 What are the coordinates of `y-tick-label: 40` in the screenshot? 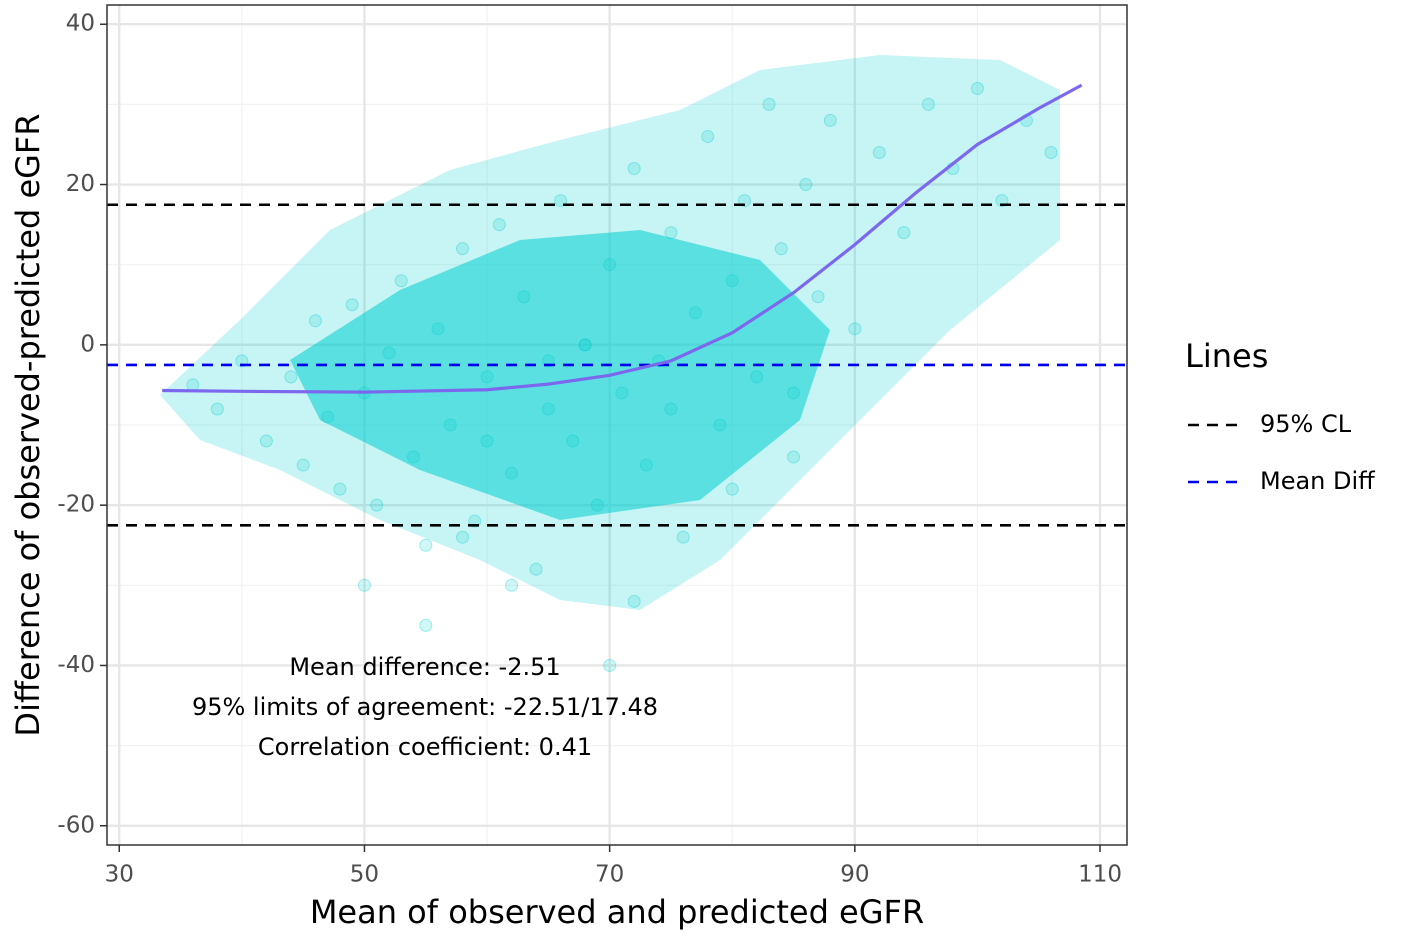 It's located at (80, 24).